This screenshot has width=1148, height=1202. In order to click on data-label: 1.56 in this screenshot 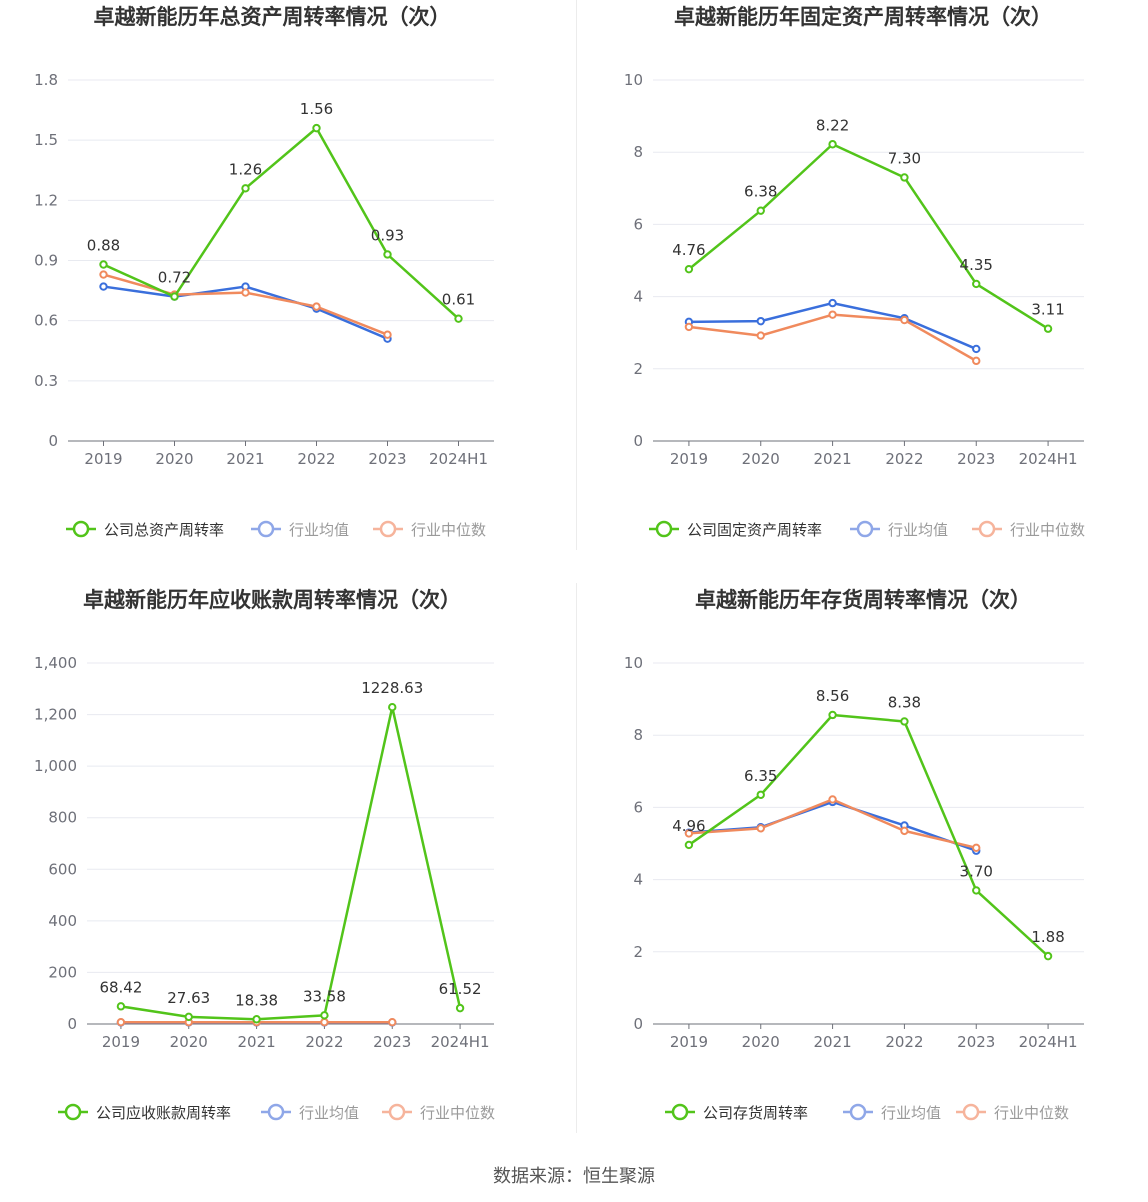, I will do `click(316, 109)`.